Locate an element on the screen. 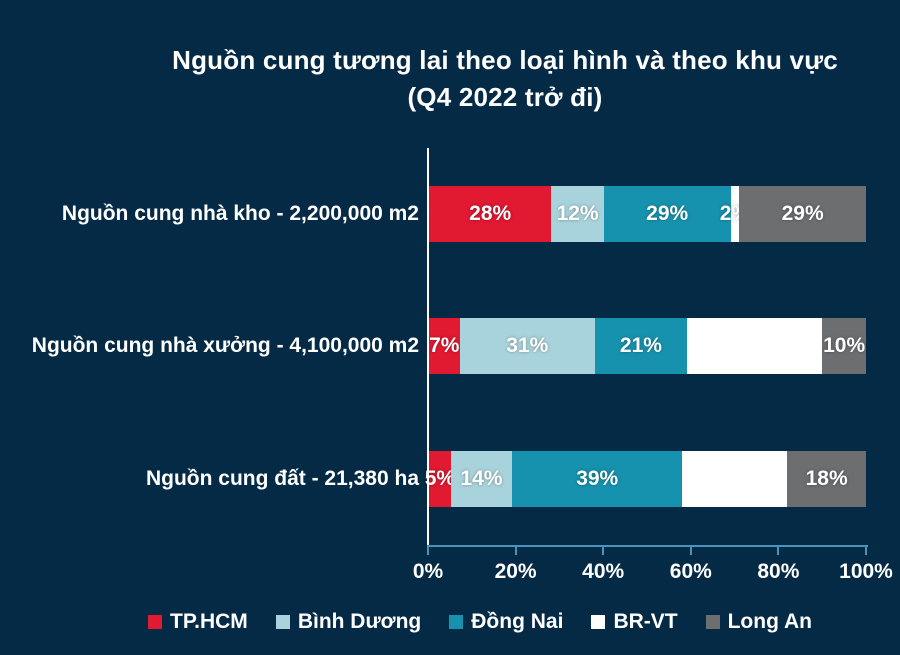 This screenshot has height=655, width=900. x-axis-tick-label: 40% is located at coordinates (603, 571).